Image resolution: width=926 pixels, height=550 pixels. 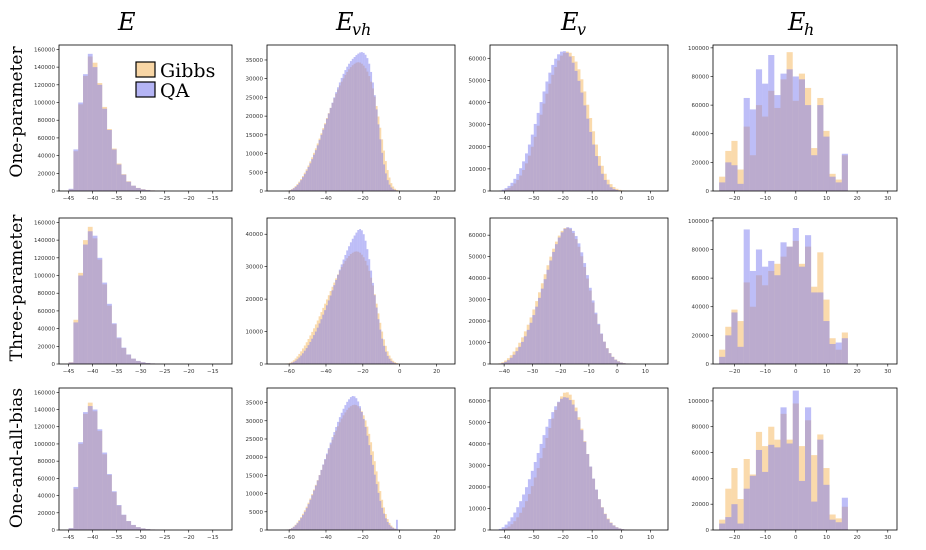 I want to click on column-title-2: E vh, so click(x=353, y=23).